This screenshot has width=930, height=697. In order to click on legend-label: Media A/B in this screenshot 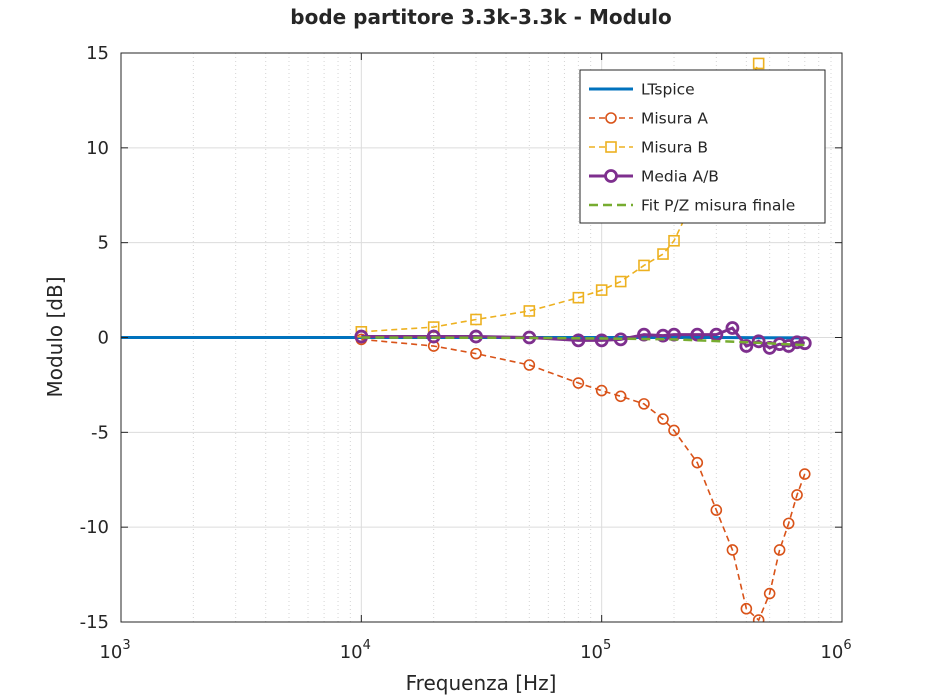, I will do `click(680, 177)`.